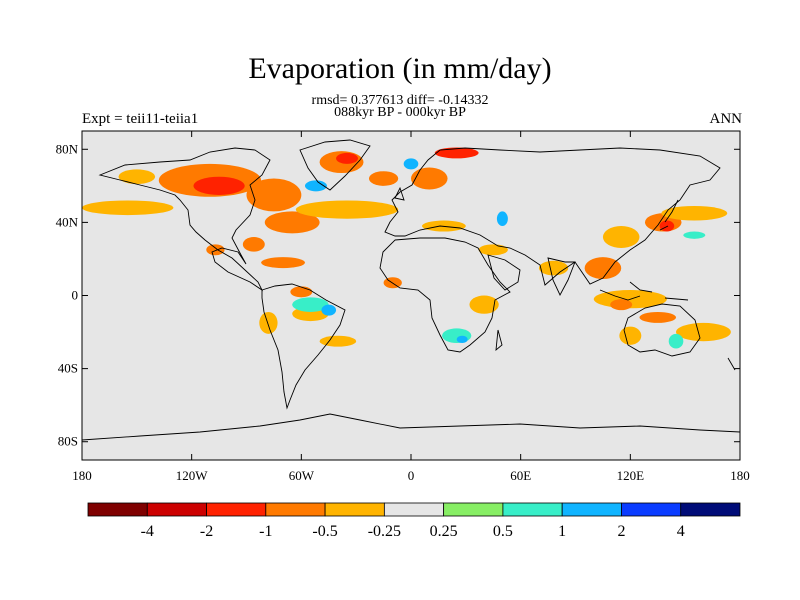 The height and width of the screenshot is (600, 800). What do you see at coordinates (694, 213) in the screenshot?
I see `anomaly-region-nw-pacific` at bounding box center [694, 213].